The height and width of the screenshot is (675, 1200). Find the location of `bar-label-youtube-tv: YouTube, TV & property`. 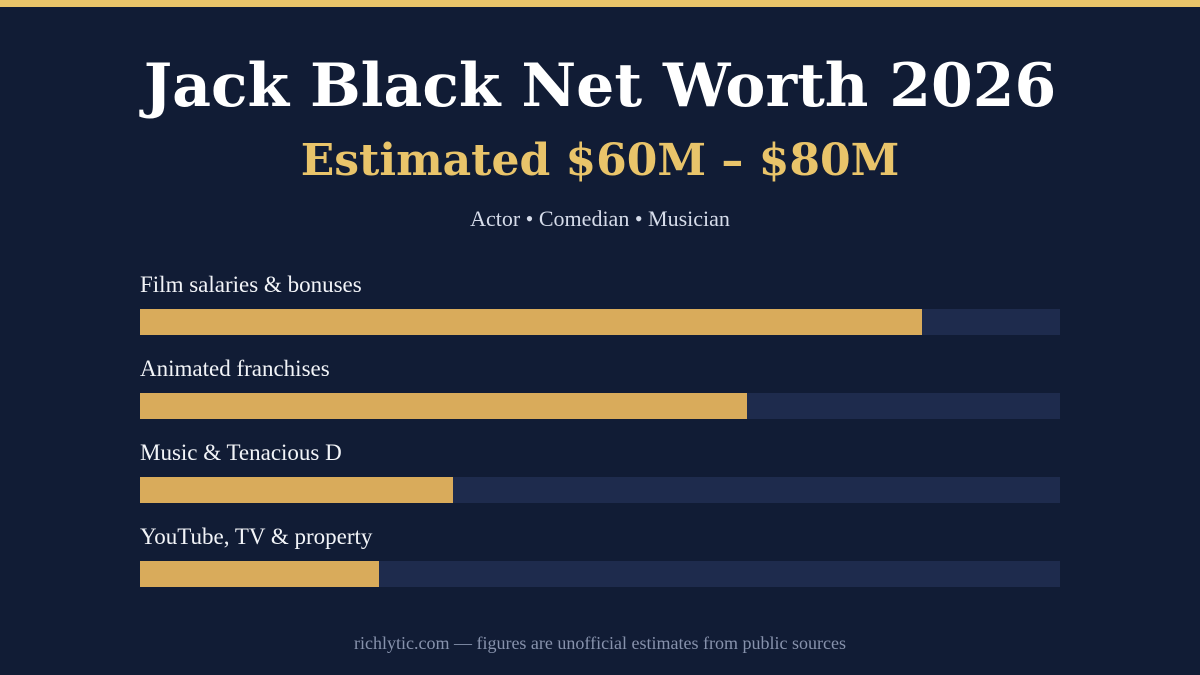

bar-label-youtube-tv: YouTube, TV & property is located at coordinates (256, 536).